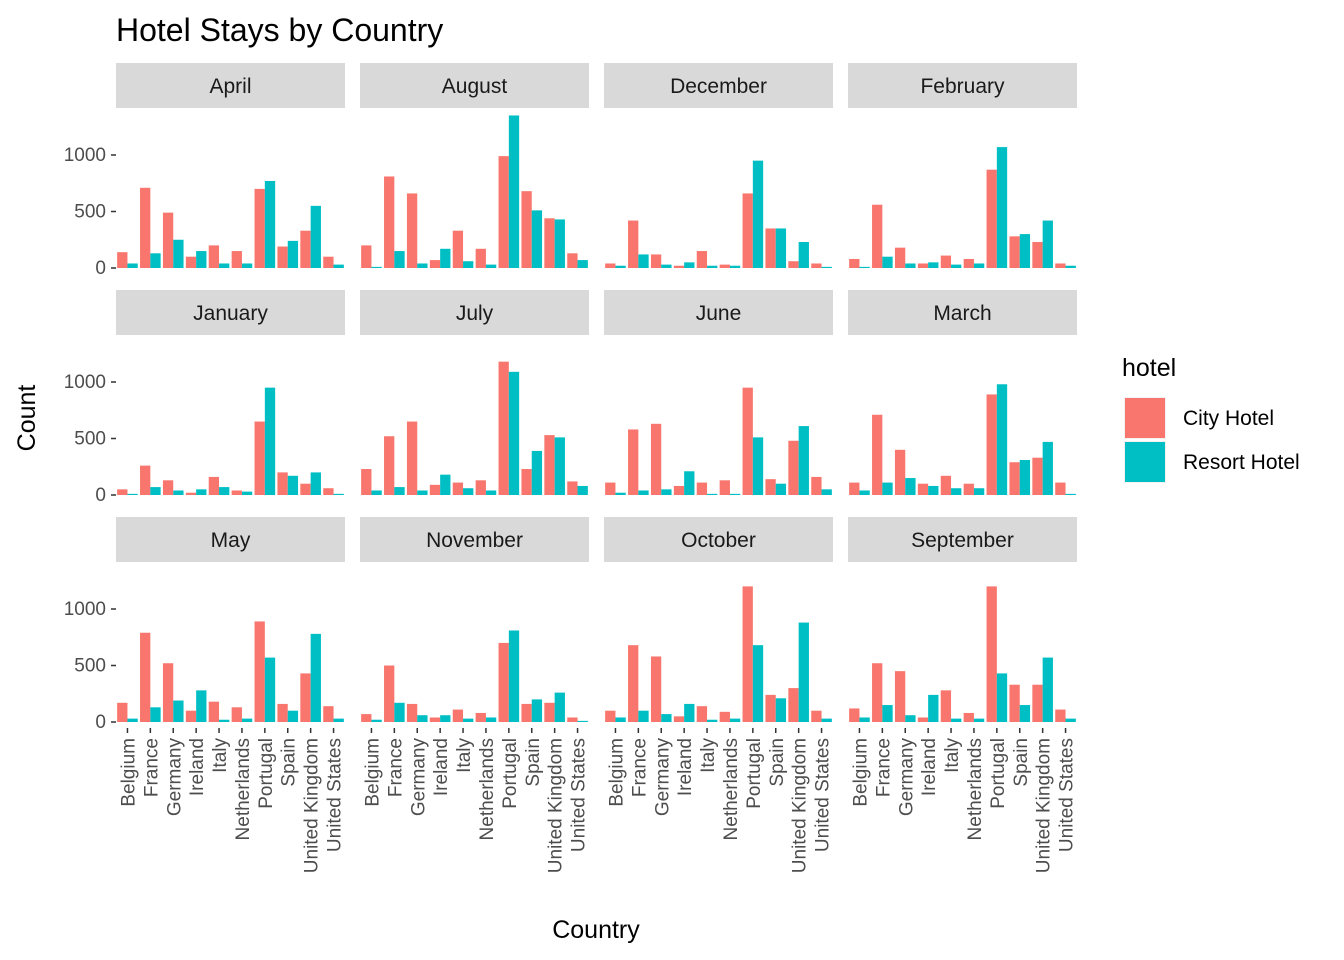 The height and width of the screenshot is (960, 1344). I want to click on facet-strip-label: April, so click(230, 86).